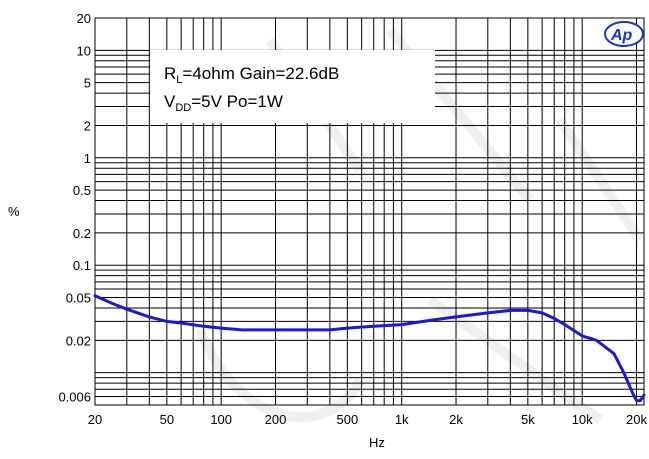 Image resolution: width=649 pixels, height=459 pixels. I want to click on y-tick-label: 5, so click(87, 83).